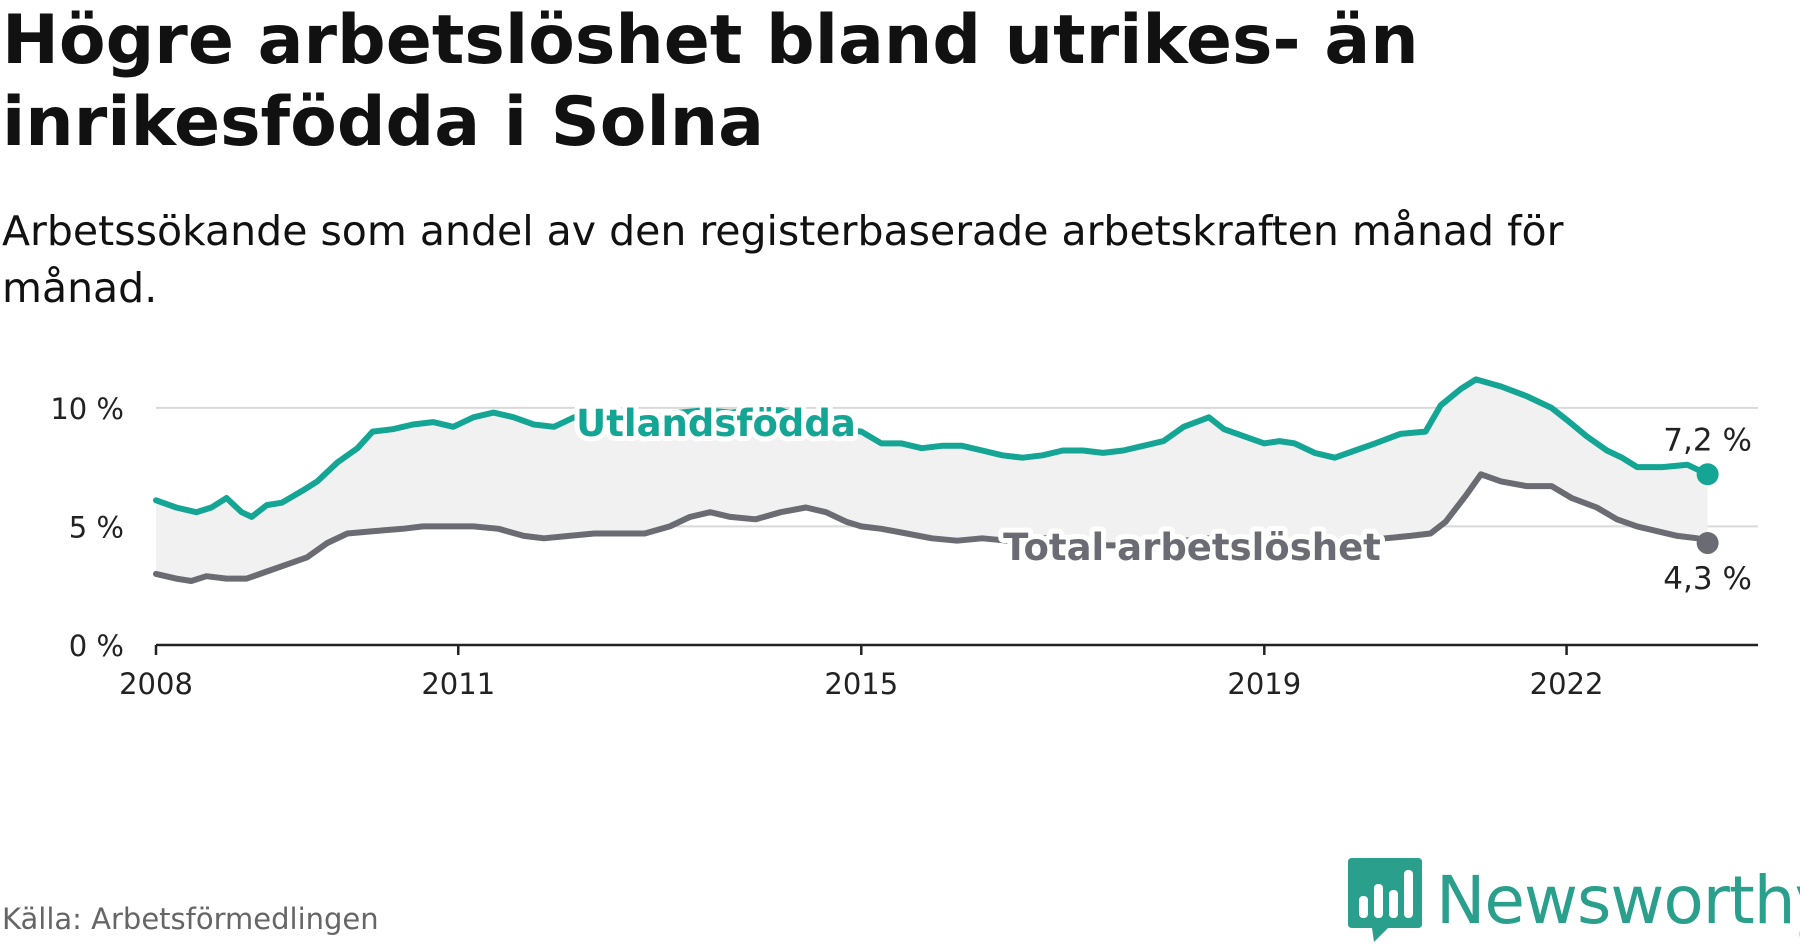 The height and width of the screenshot is (948, 1800). I want to click on x-tick-label: 2015, so click(861, 684).